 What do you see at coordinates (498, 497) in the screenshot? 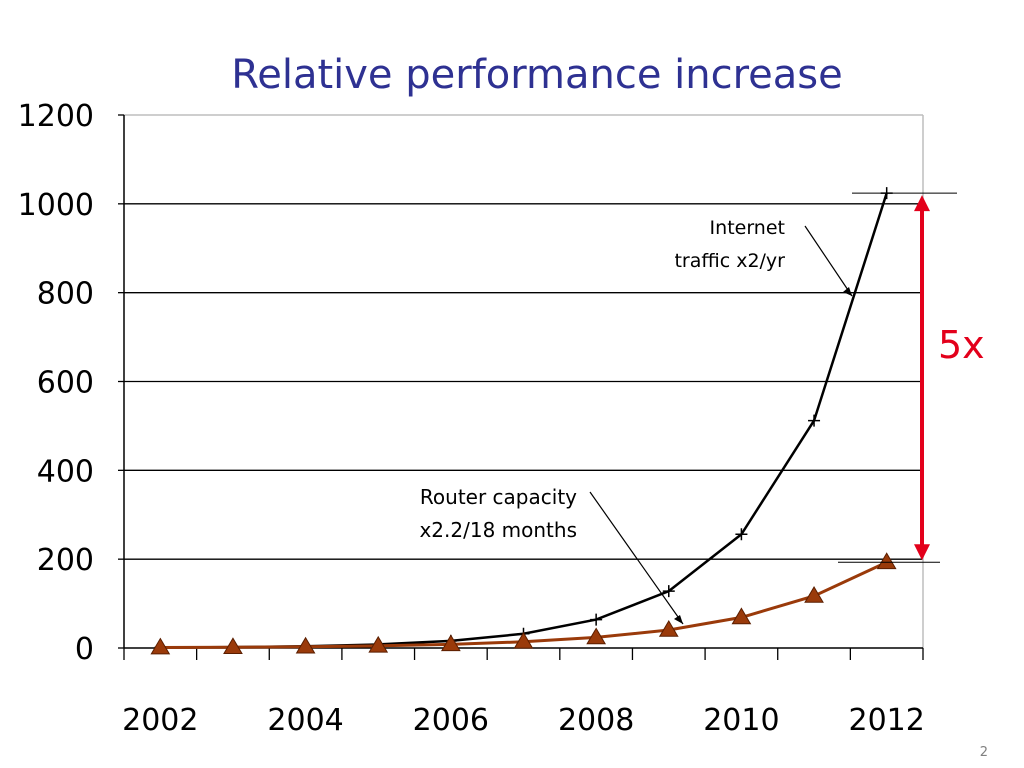
I see `router-label-line1: Router capacity` at bounding box center [498, 497].